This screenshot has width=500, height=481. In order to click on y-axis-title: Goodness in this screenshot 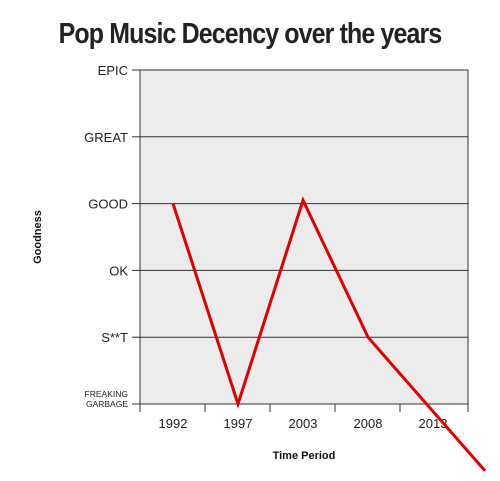, I will do `click(38, 237)`.